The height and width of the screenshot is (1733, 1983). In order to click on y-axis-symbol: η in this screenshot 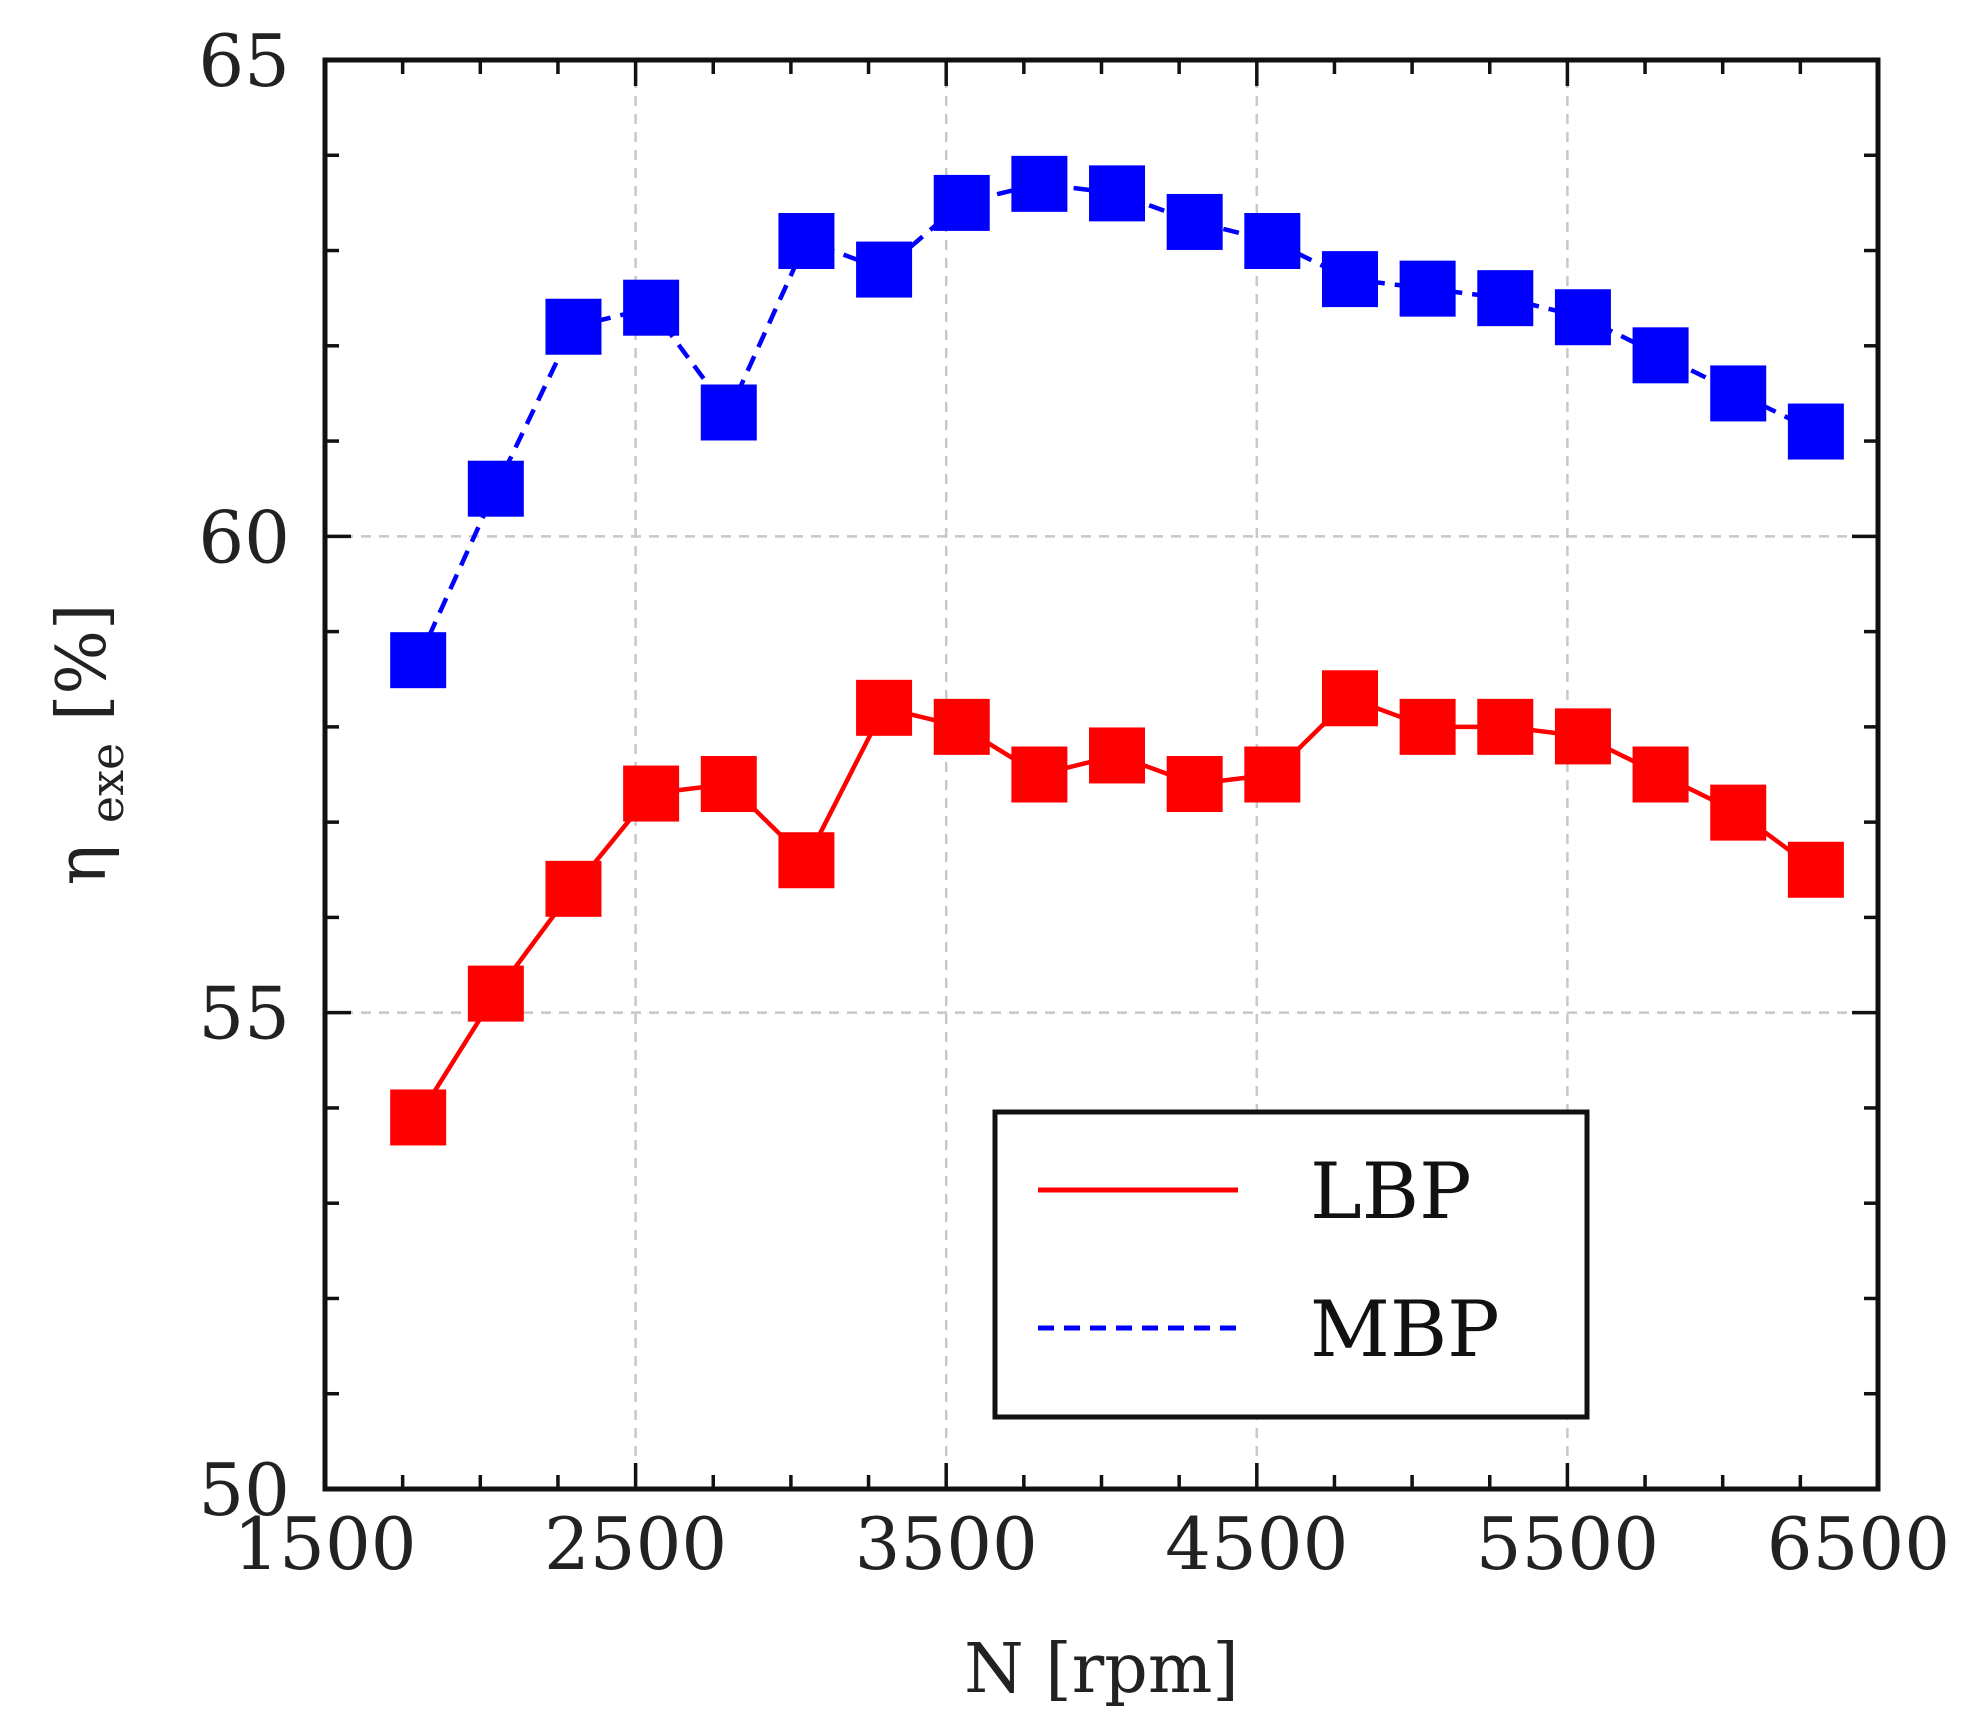, I will do `click(82, 865)`.